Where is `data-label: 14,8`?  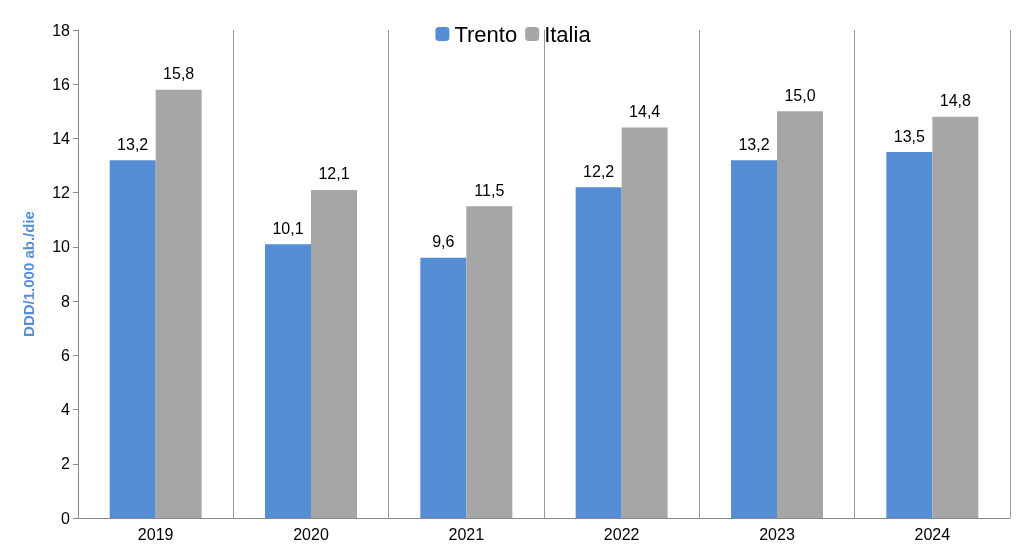
data-label: 14,8 is located at coordinates (955, 101).